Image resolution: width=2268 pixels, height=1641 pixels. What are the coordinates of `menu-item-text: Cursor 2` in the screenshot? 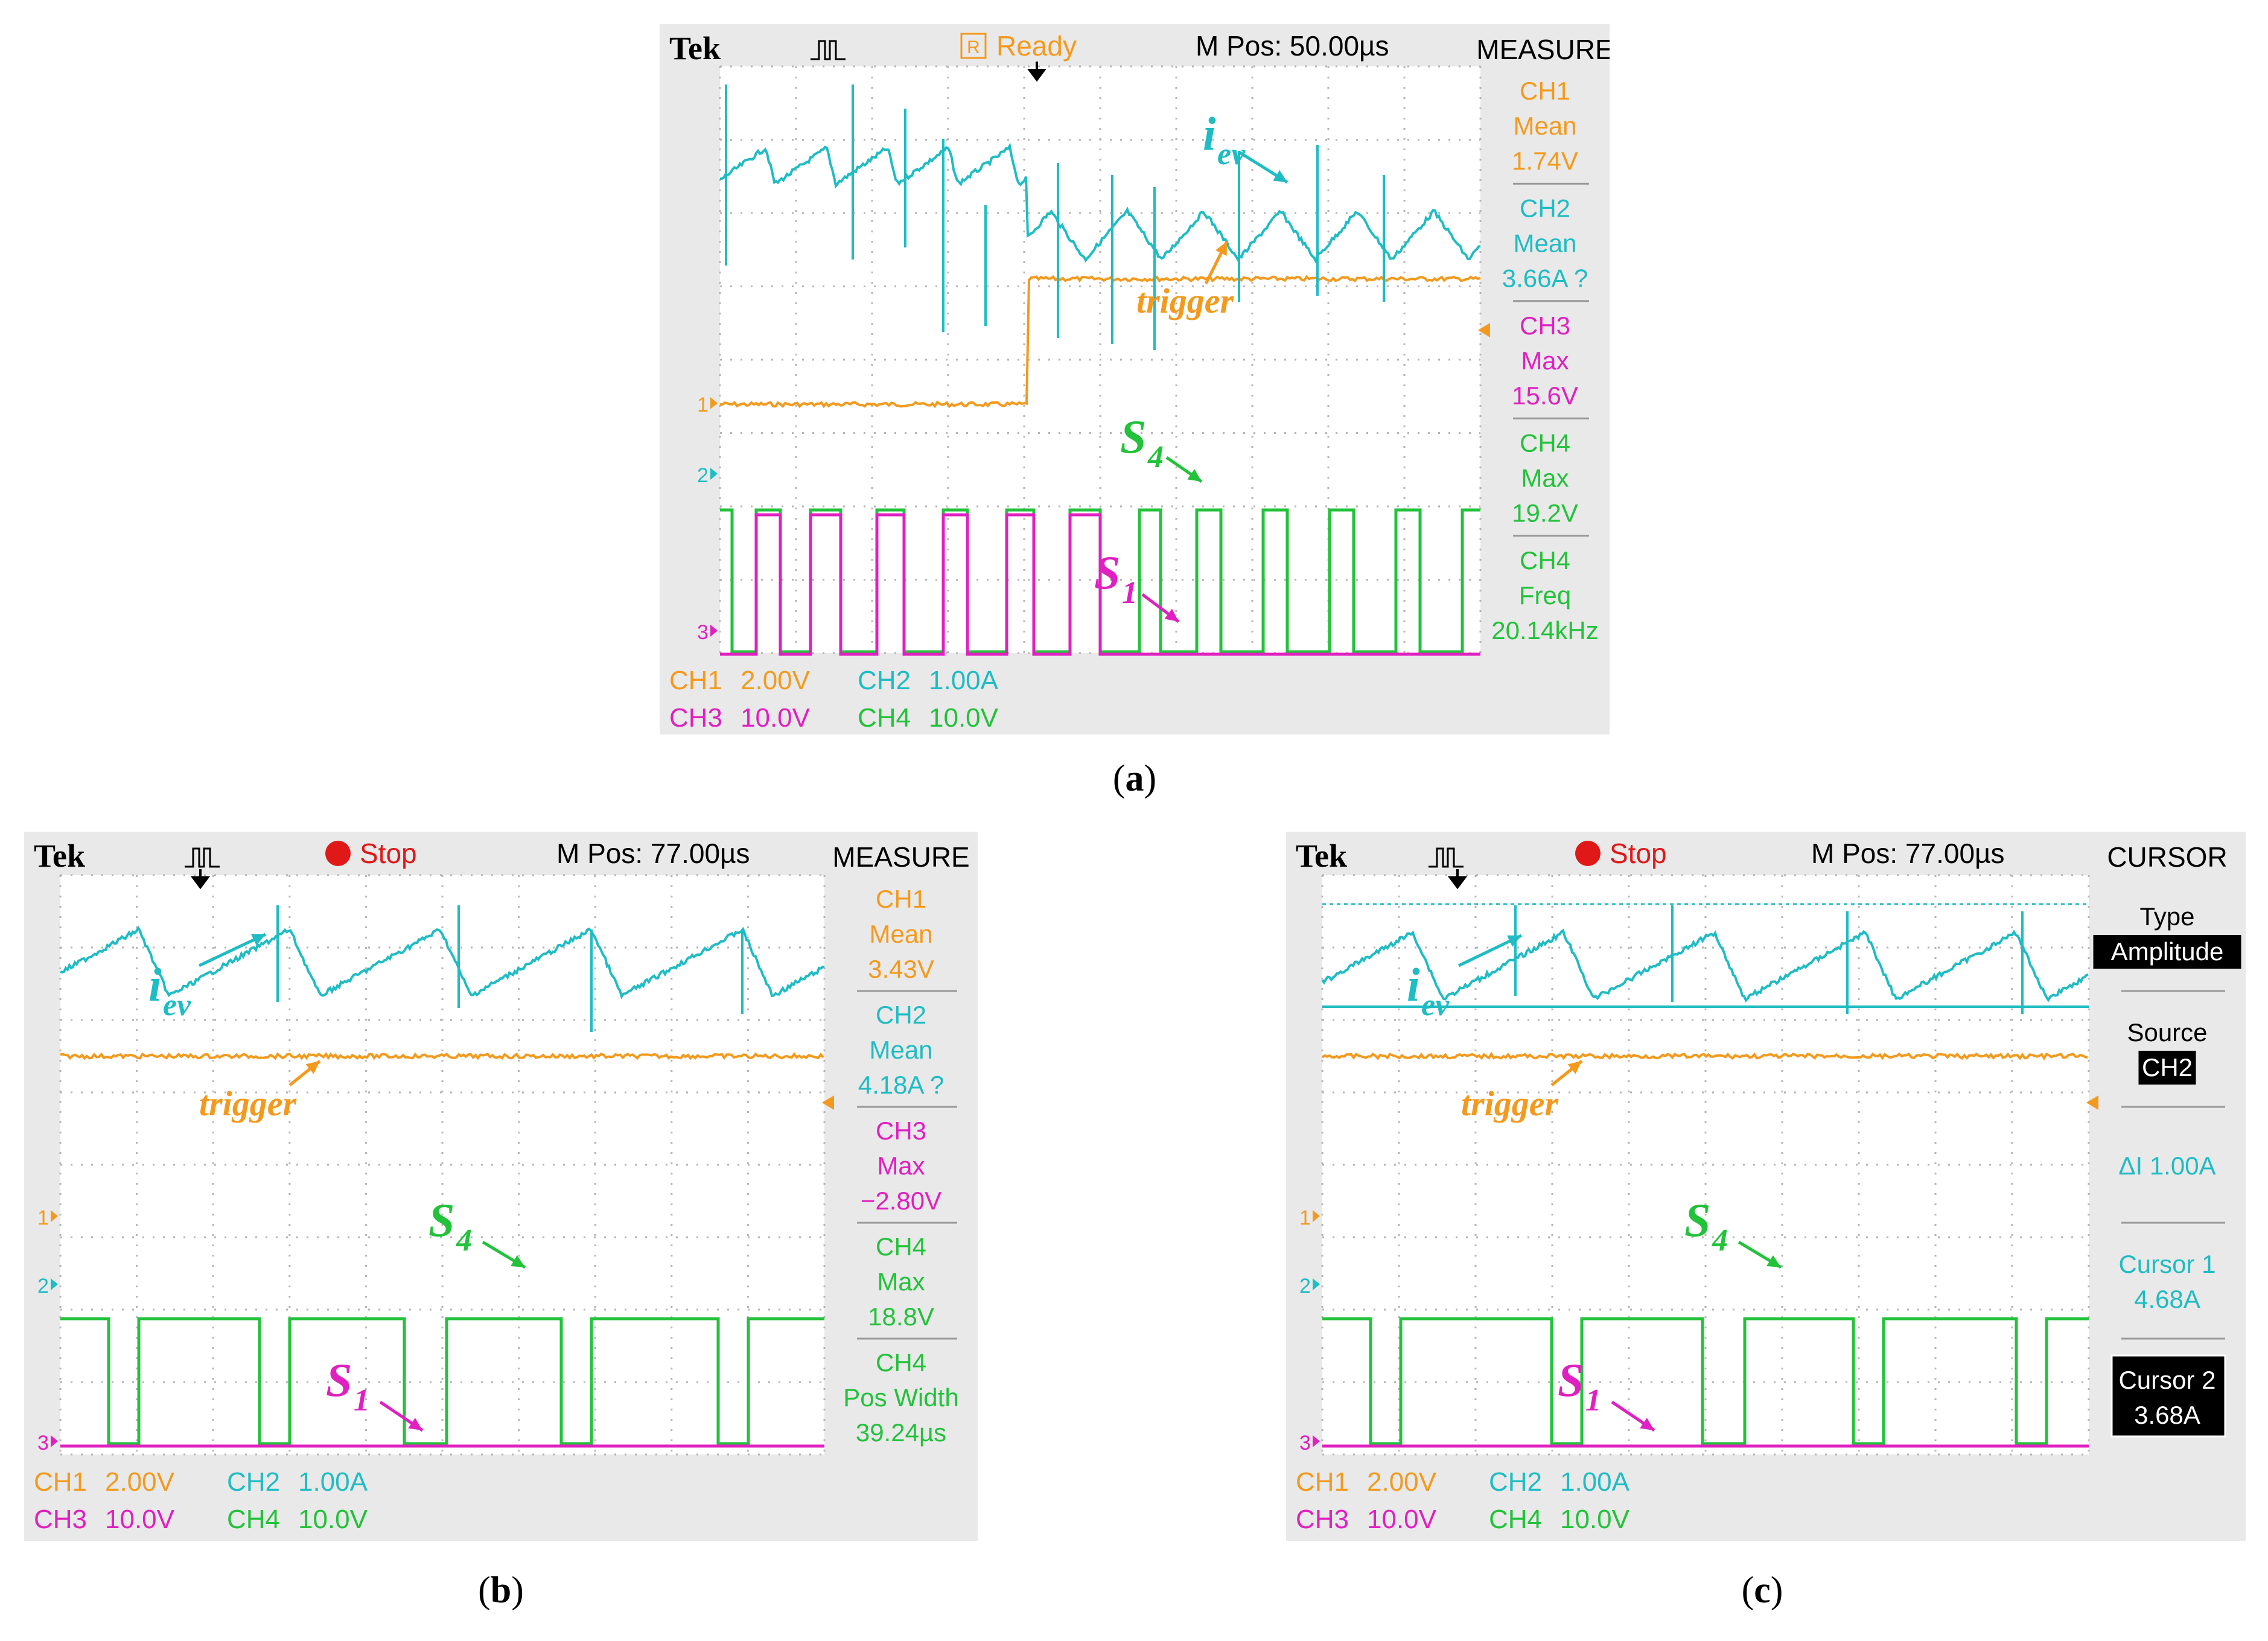 It's located at (2166, 1380).